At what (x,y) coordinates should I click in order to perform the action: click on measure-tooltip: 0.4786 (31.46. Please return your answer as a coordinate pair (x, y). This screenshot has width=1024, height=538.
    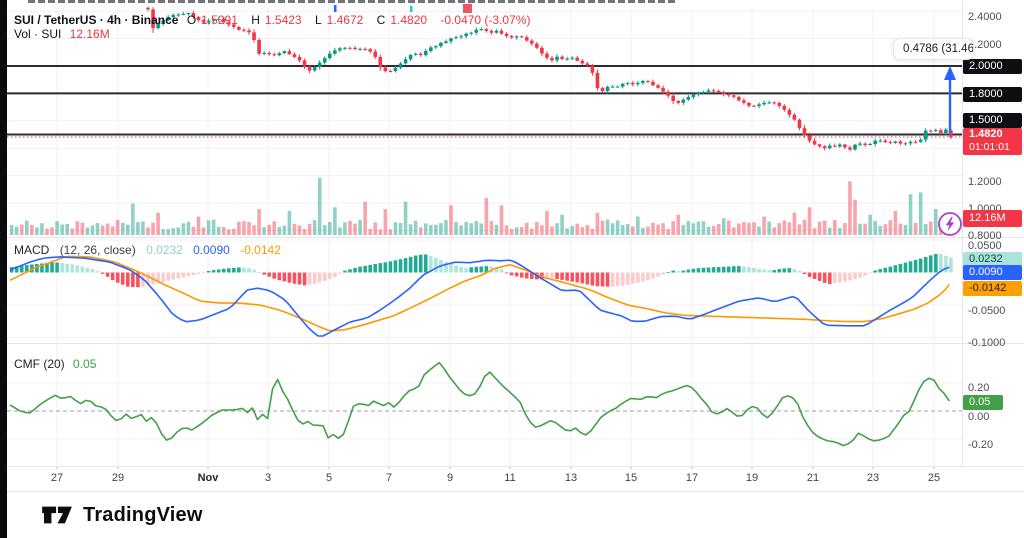
    Looking at the image, I should click on (933, 49).